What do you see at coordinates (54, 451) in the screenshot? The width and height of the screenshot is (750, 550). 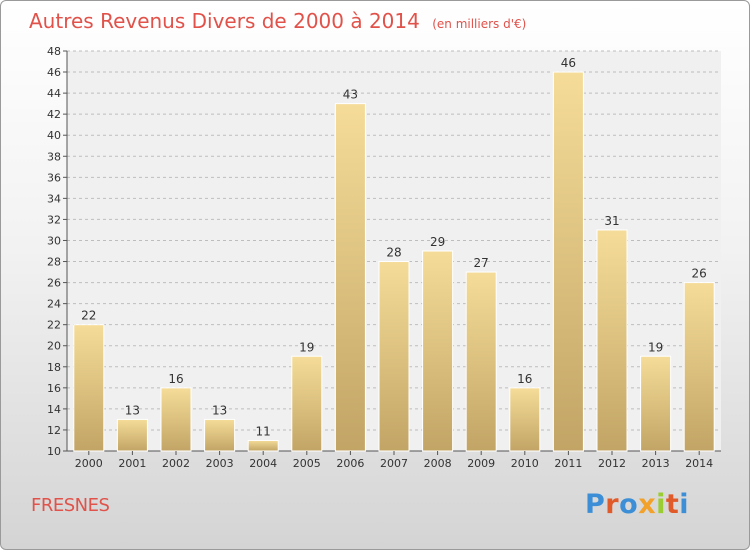 I see `y-tick-label: 10` at bounding box center [54, 451].